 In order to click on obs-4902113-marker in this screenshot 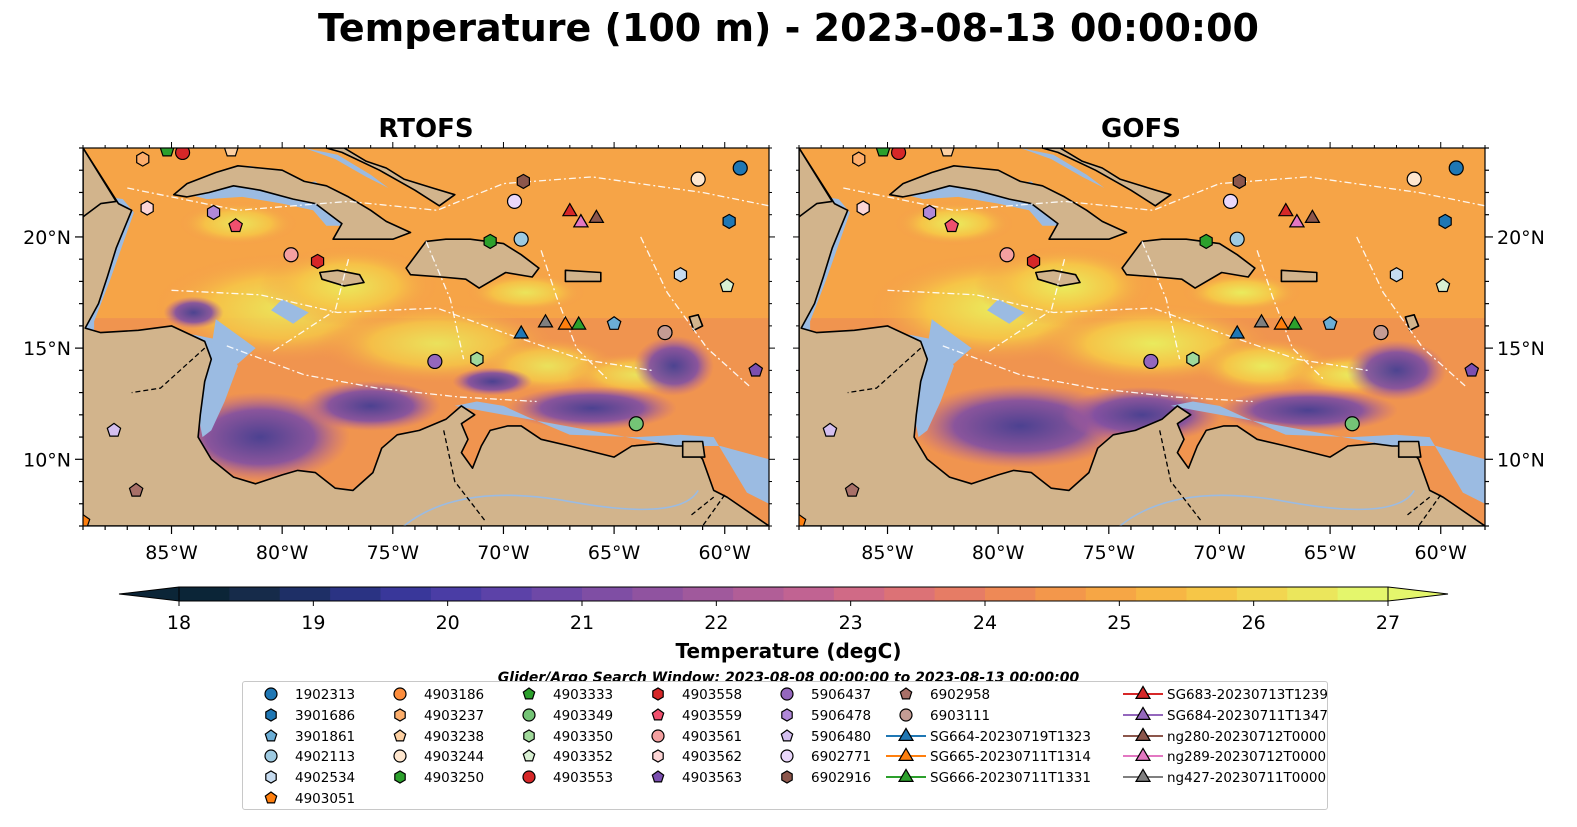, I will do `click(1237, 239)`.